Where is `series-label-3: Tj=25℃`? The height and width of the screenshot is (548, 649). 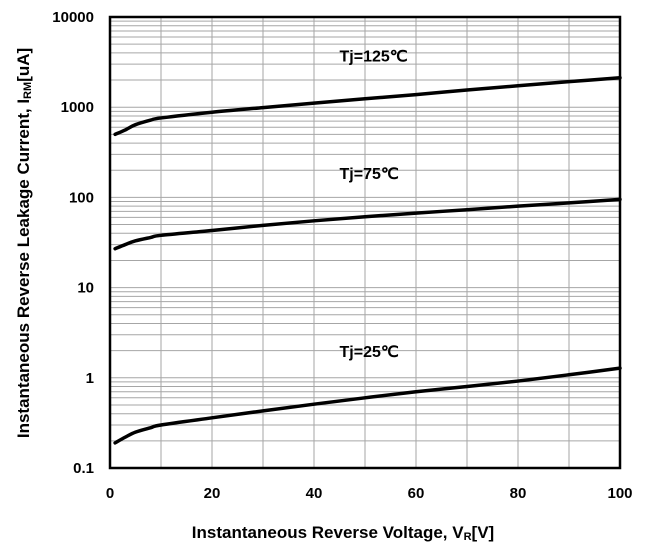 series-label-3: Tj=25℃ is located at coordinates (369, 352).